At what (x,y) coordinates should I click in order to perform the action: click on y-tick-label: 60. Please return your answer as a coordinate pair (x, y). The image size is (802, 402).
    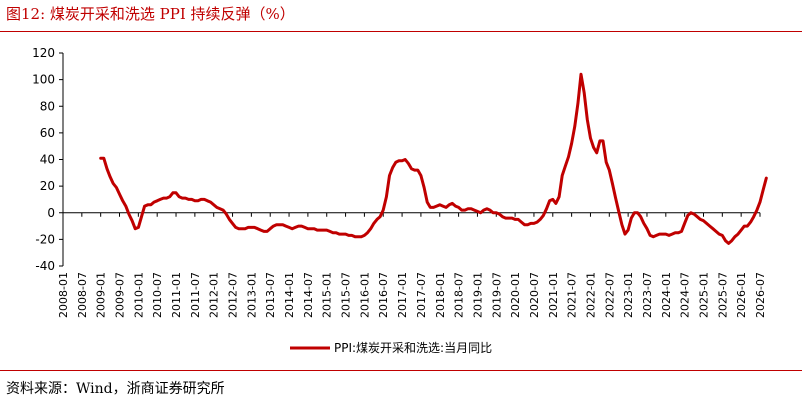
    Looking at the image, I should click on (47, 133).